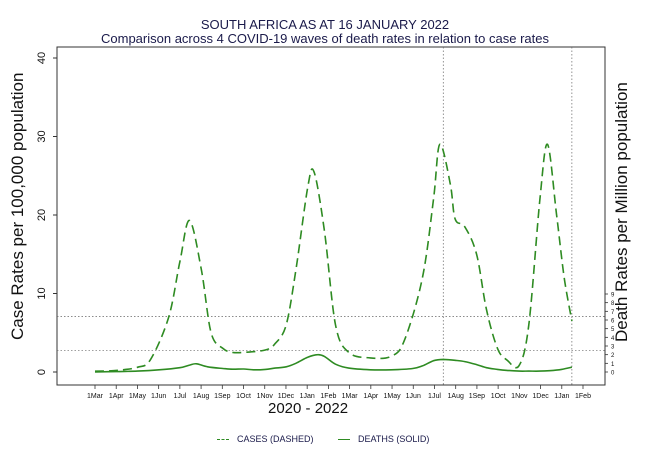 This screenshot has height=473, width=650. Describe the element at coordinates (621, 212) in the screenshot. I see `y-axis-right-label: Death Rates per Million population` at that location.